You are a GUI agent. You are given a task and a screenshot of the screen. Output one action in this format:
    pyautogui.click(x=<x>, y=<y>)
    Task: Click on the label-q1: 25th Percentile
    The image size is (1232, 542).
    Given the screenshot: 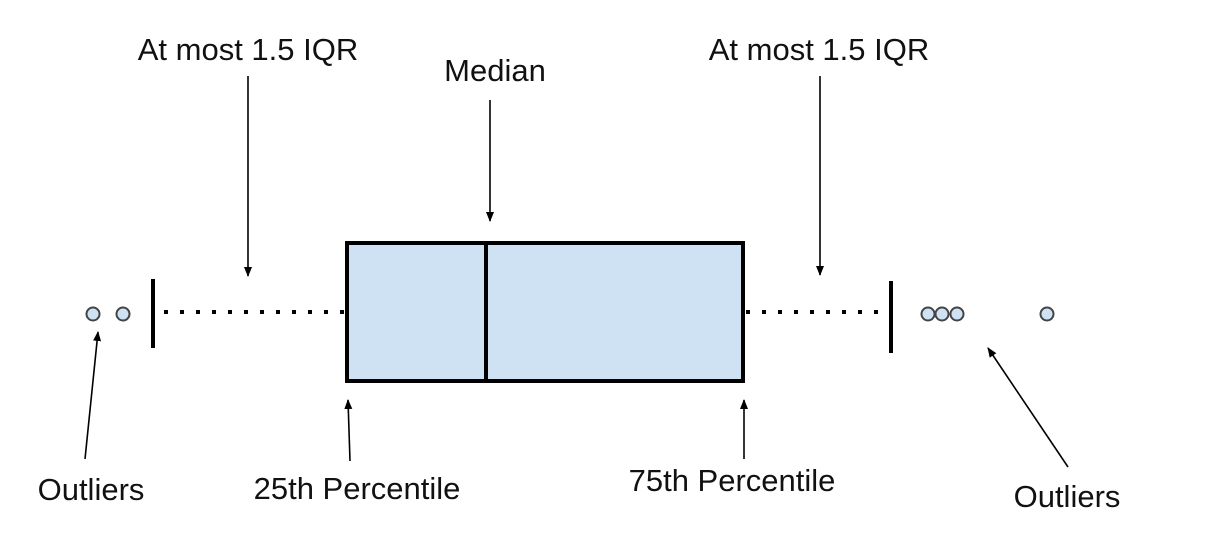 What is the action you would take?
    pyautogui.click(x=357, y=488)
    